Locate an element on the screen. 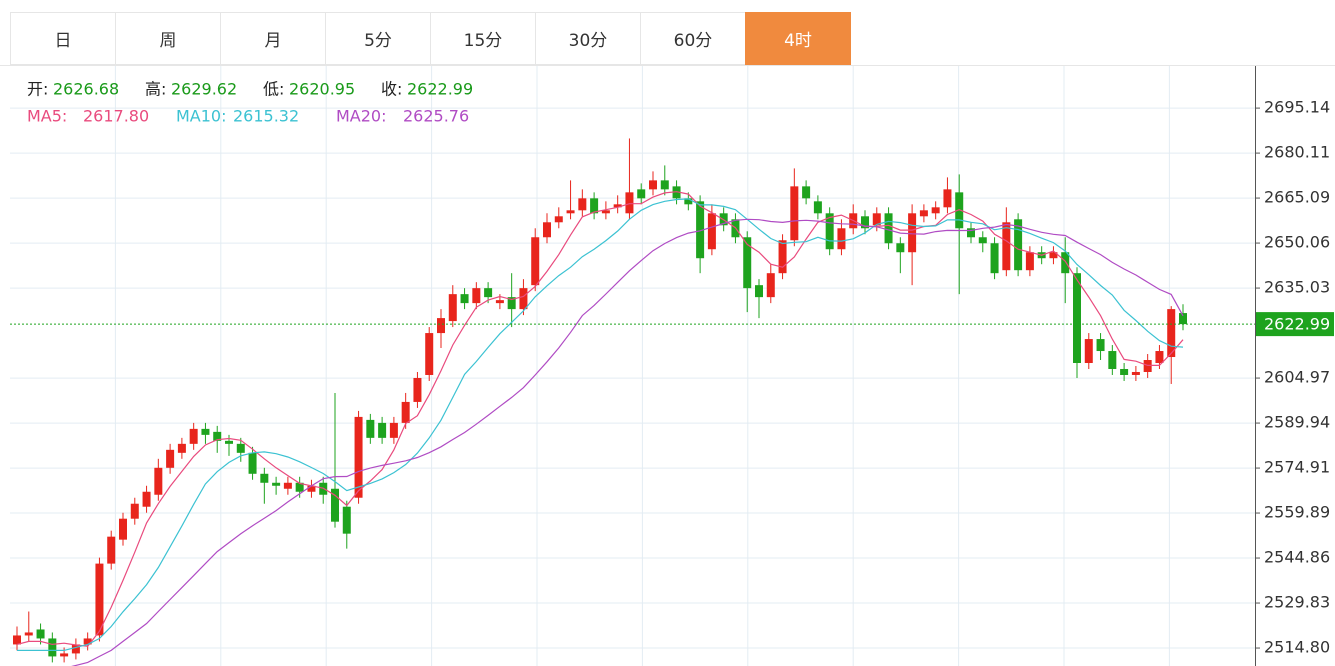 The height and width of the screenshot is (666, 1335). period-tab: 日 is located at coordinates (62, 38).